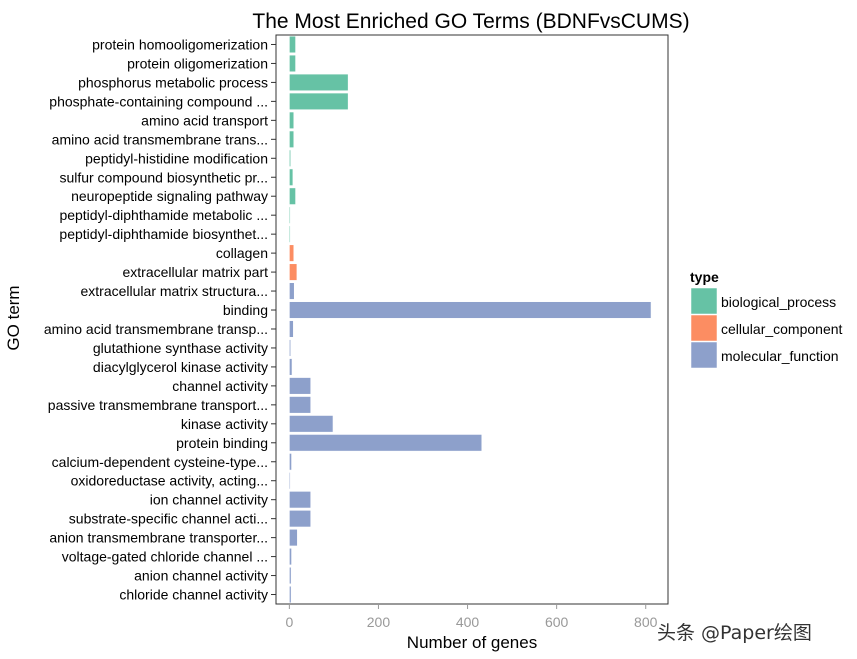 The height and width of the screenshot is (659, 857). I want to click on y-tick-label: glutathione synthase activity, so click(180, 348).